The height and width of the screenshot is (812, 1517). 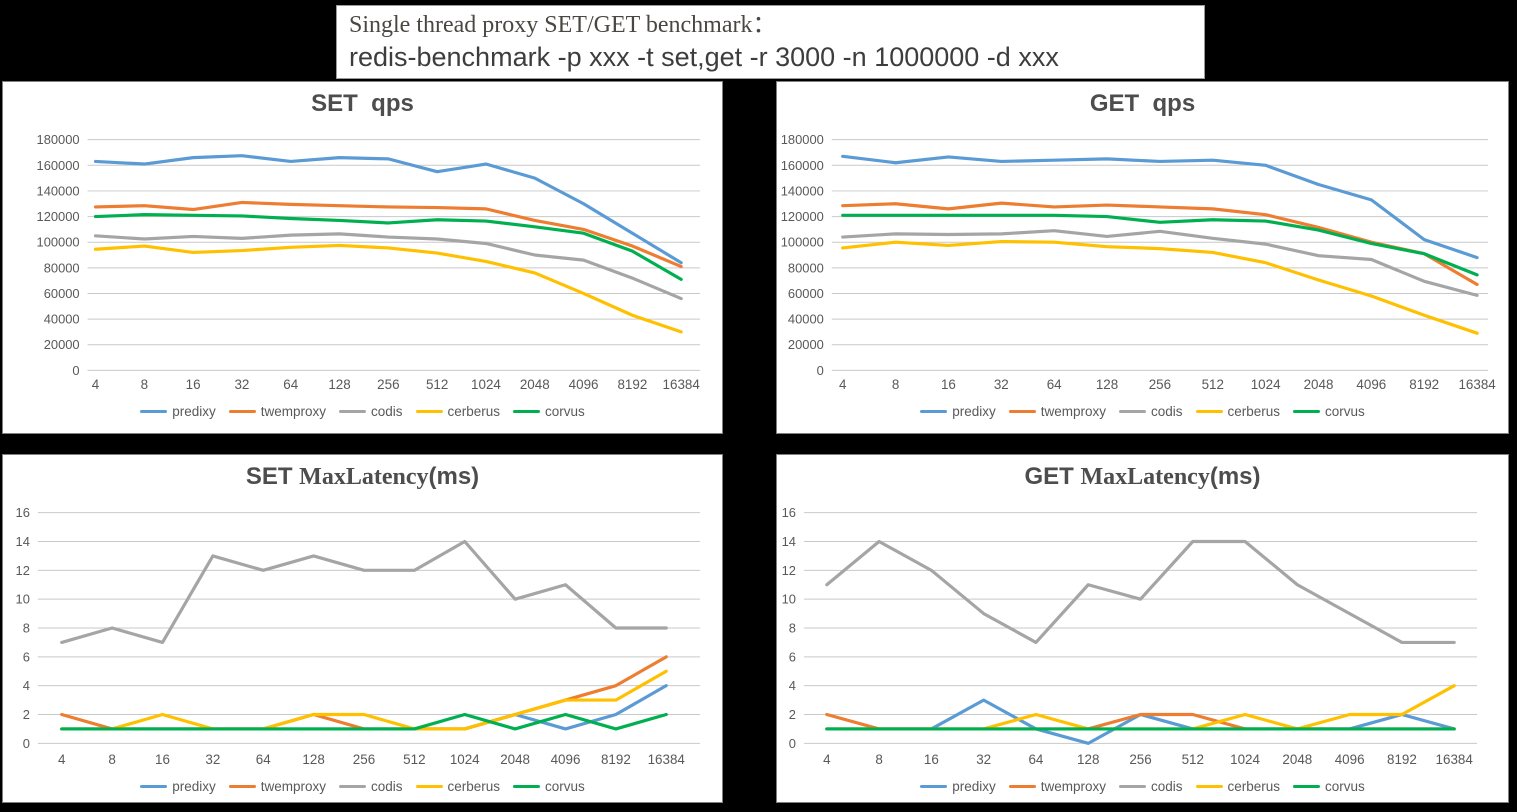 I want to click on chart-legend-set-qps: predixy twemproxy codis cerberus corvus, so click(x=362, y=411).